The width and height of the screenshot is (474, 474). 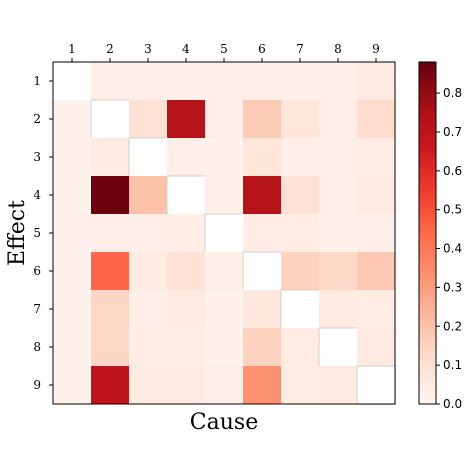 I want to click on colorbar-tick-label: 0.3, so click(x=452, y=287).